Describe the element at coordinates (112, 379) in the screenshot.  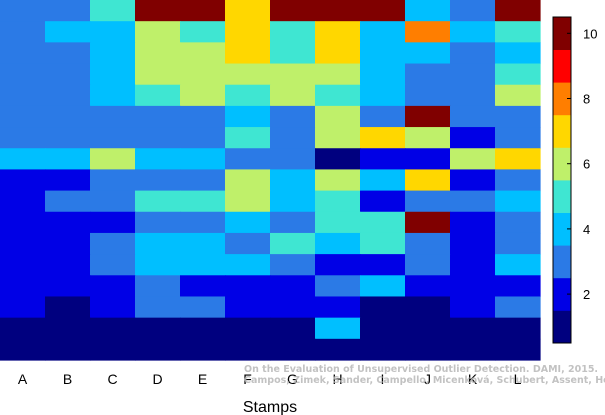
I see `x-tick-label: C` at that location.